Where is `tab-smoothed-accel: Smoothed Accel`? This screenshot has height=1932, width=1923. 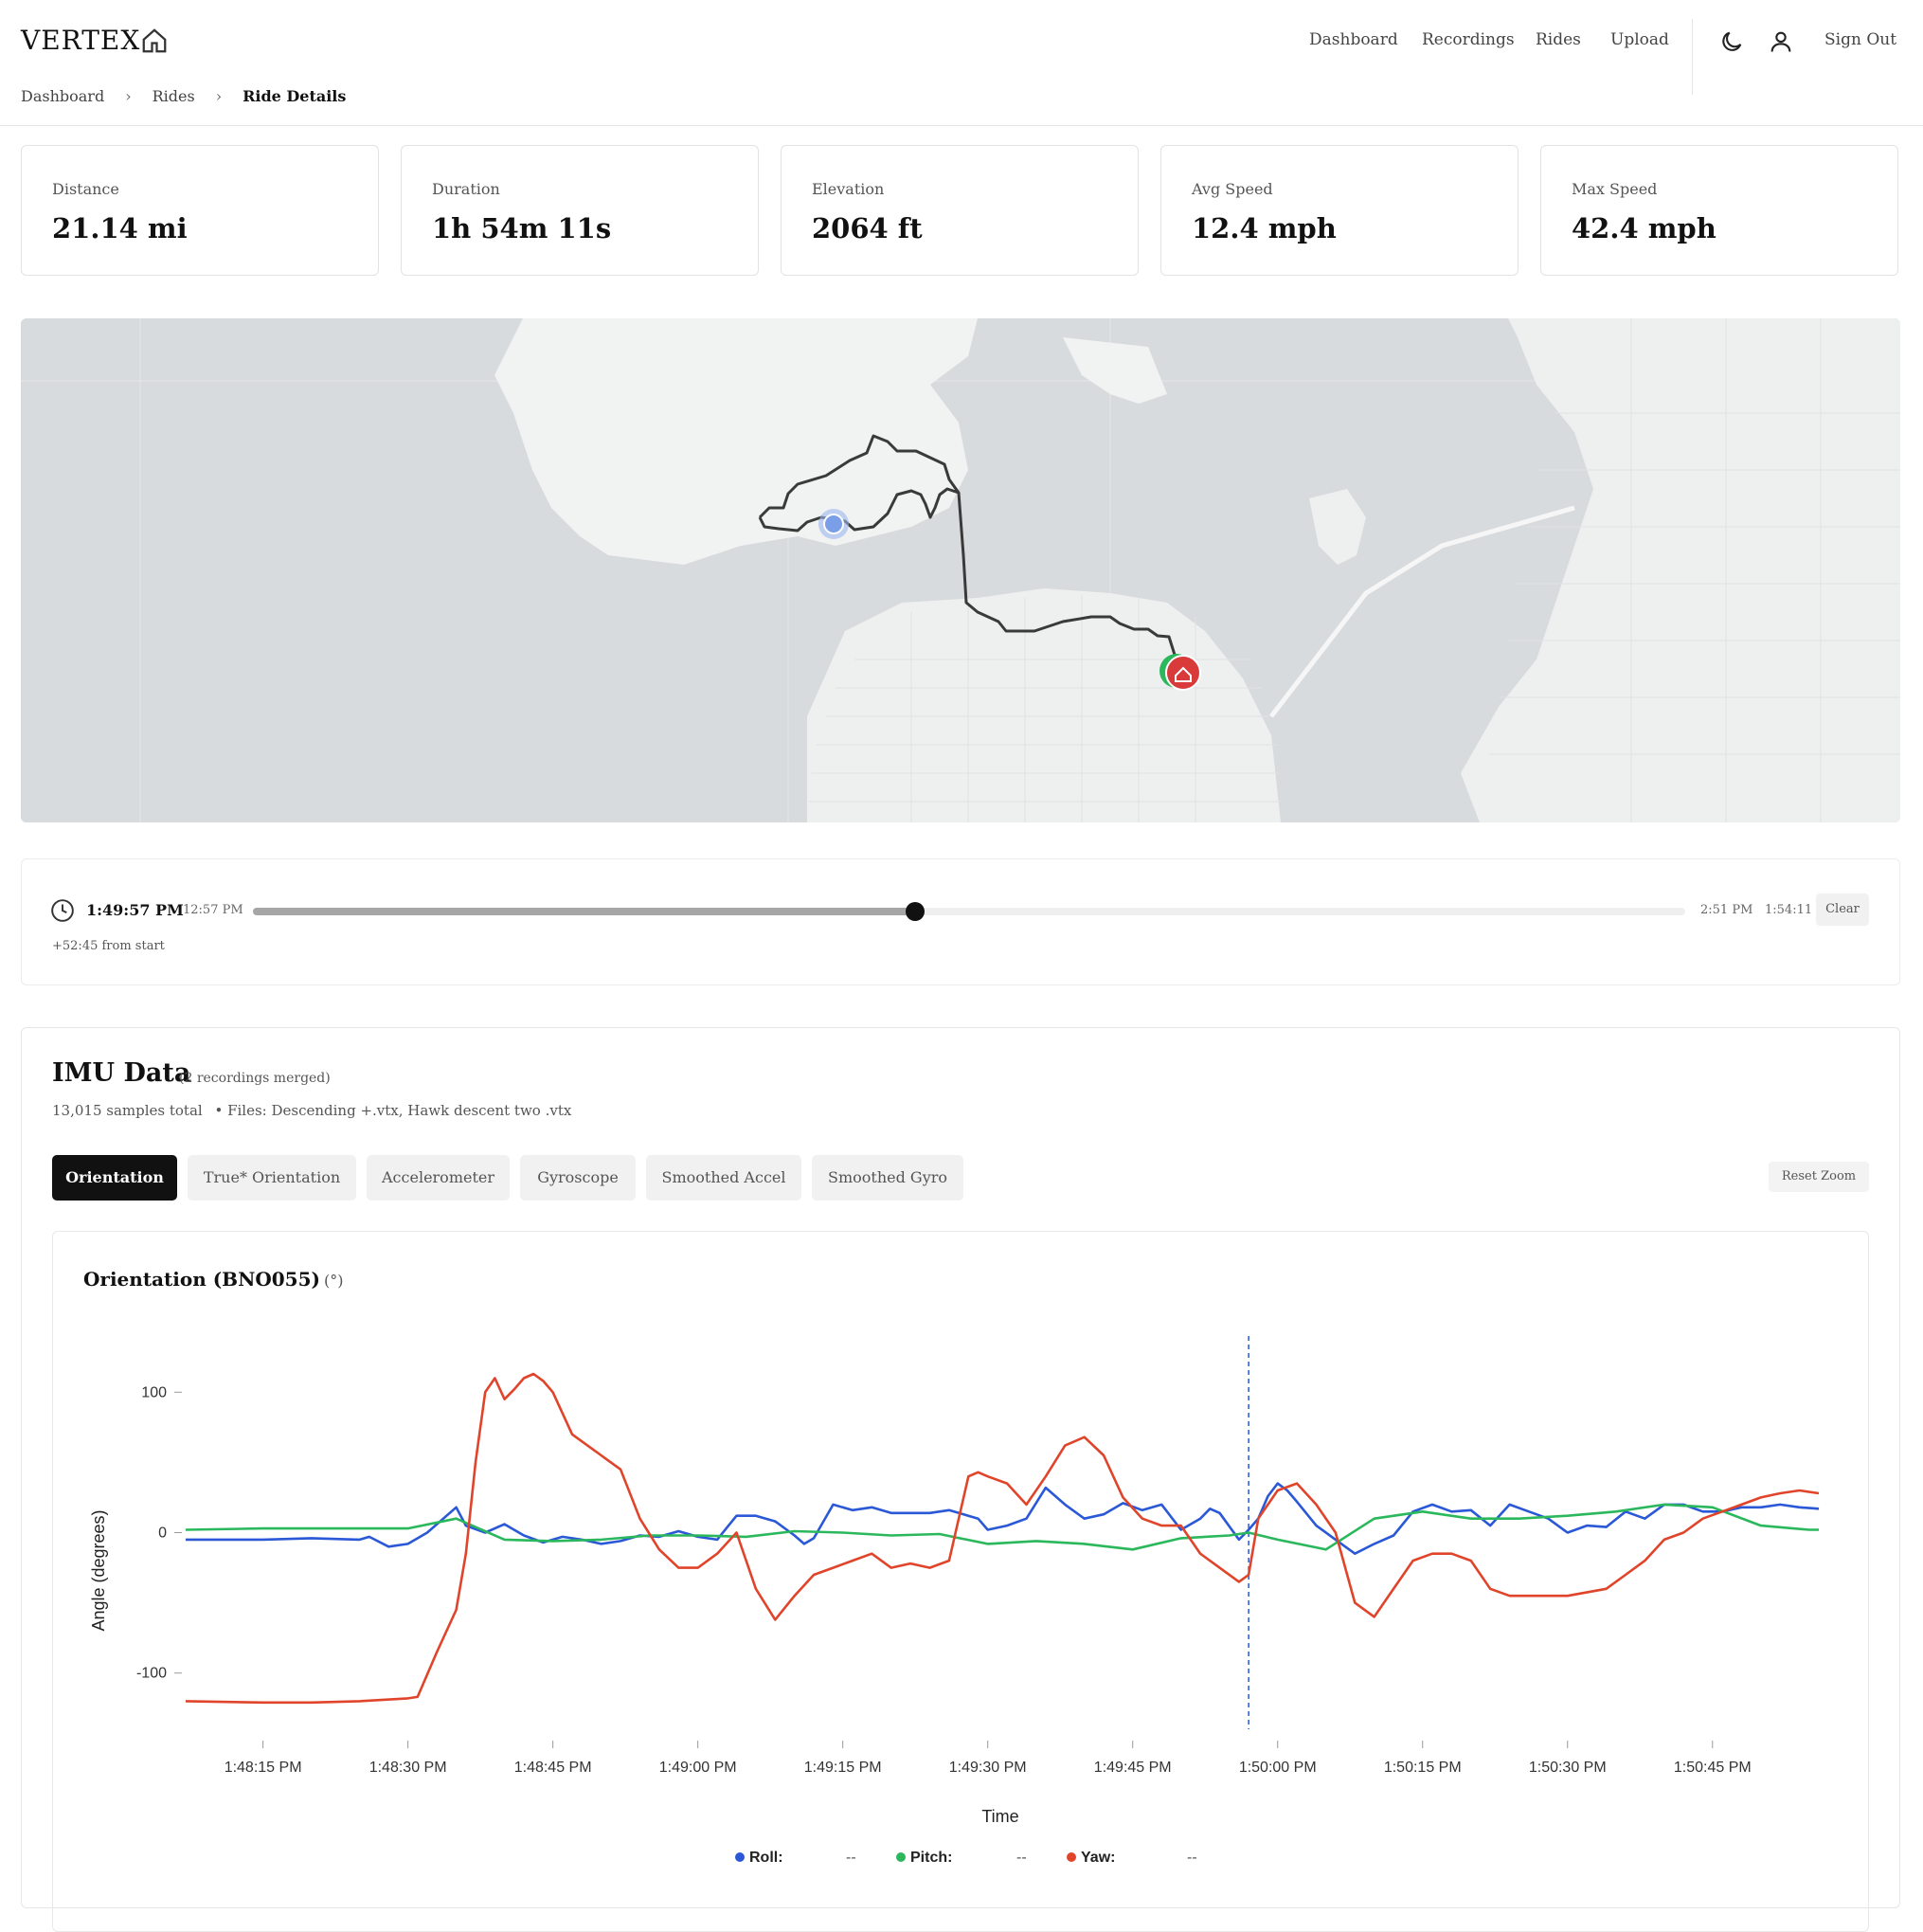 tab-smoothed-accel: Smoothed Accel is located at coordinates (724, 1178).